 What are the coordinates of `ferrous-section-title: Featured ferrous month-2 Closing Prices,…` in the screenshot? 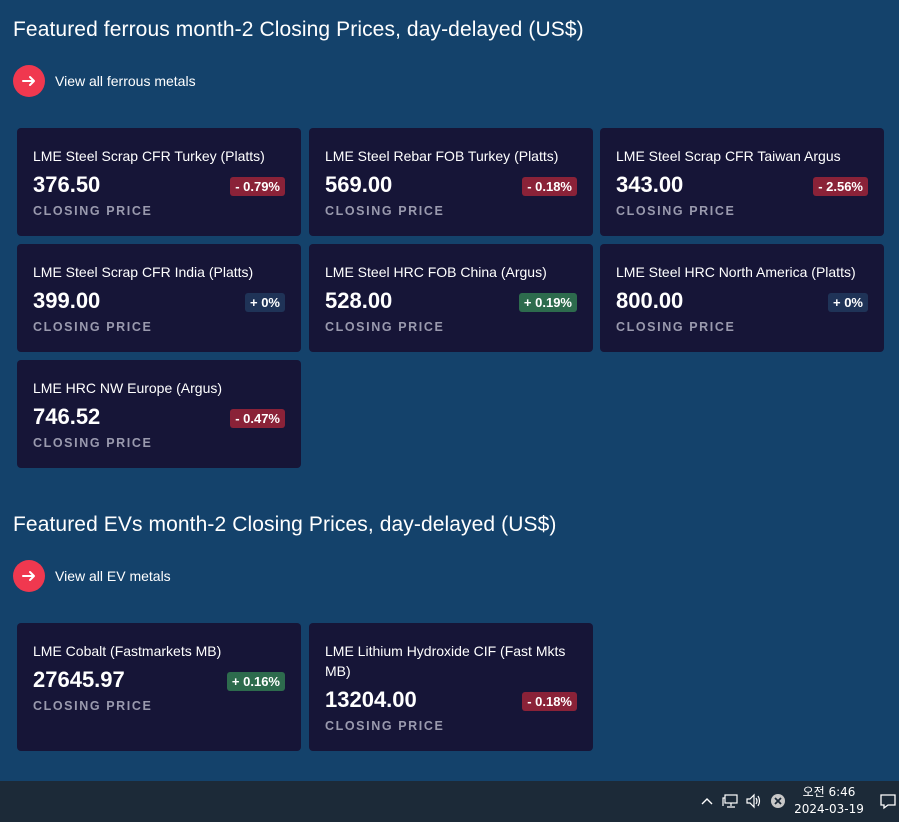 It's located at (298, 29).